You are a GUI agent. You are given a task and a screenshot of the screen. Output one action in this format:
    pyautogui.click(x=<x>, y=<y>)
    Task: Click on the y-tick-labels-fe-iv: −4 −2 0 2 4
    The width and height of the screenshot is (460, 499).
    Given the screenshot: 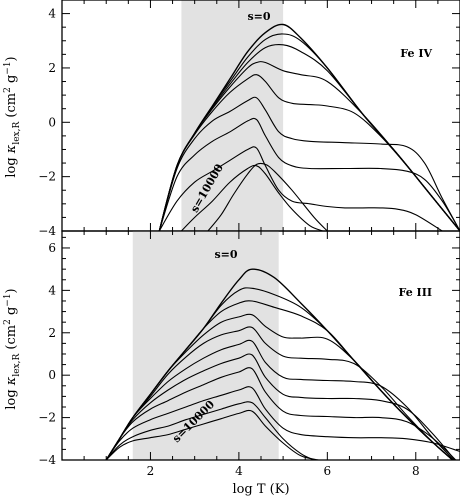 What is the action you would take?
    pyautogui.click(x=47, y=122)
    